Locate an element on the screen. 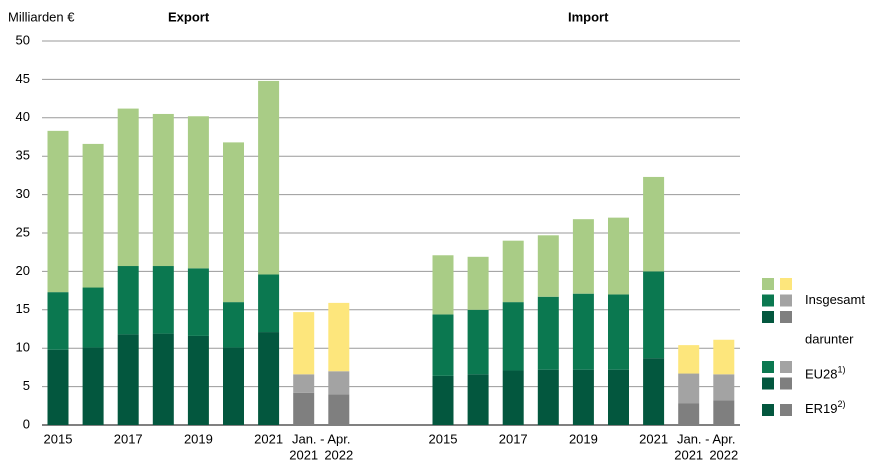  legend-label: ER192) is located at coordinates (825, 407).